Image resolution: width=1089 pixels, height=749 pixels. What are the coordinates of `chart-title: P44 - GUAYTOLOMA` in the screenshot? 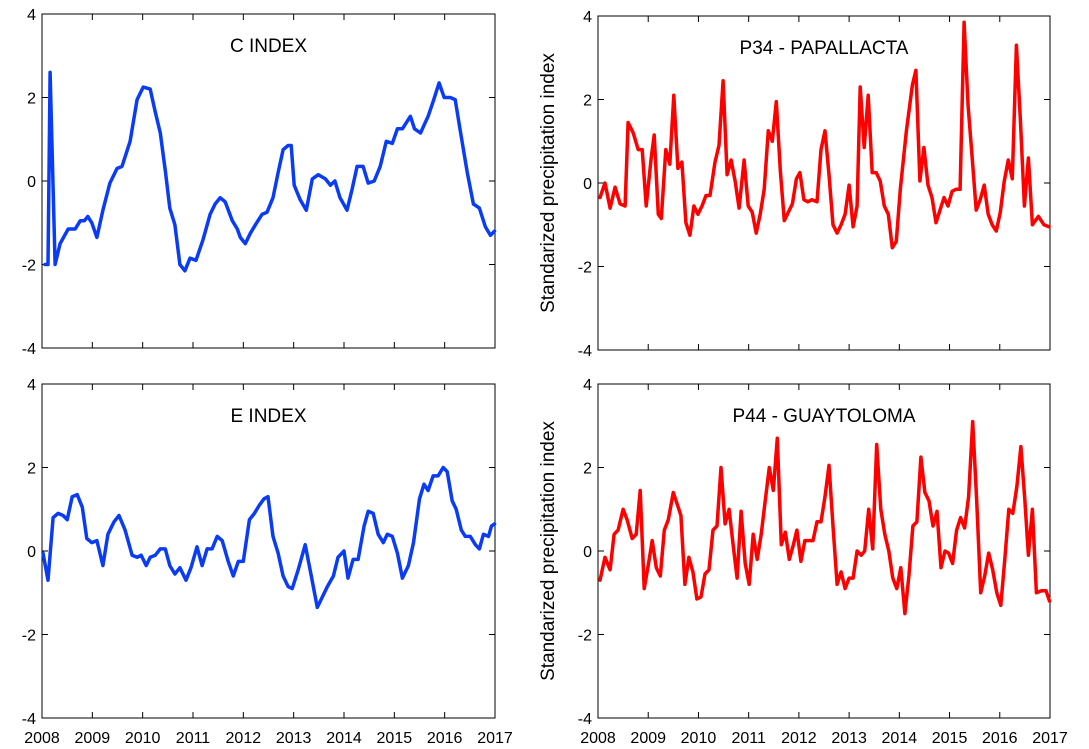 It's located at (823, 416).